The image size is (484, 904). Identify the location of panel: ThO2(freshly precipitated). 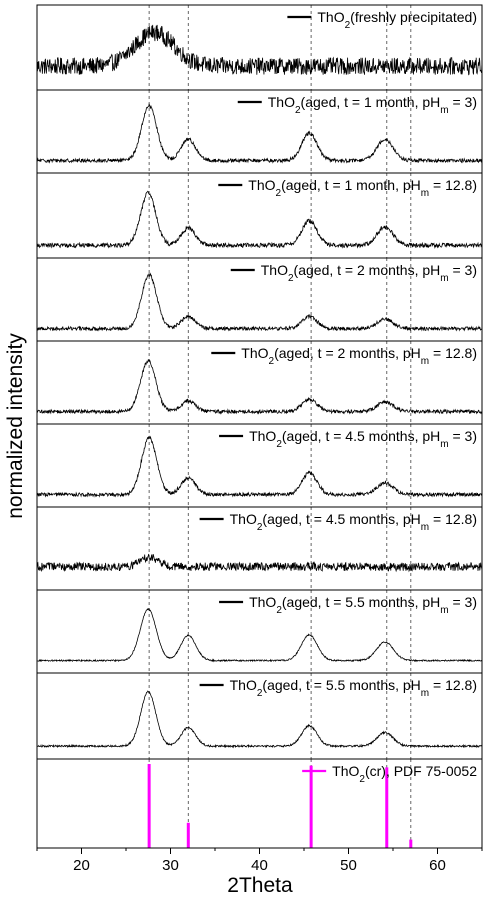
(259, 47).